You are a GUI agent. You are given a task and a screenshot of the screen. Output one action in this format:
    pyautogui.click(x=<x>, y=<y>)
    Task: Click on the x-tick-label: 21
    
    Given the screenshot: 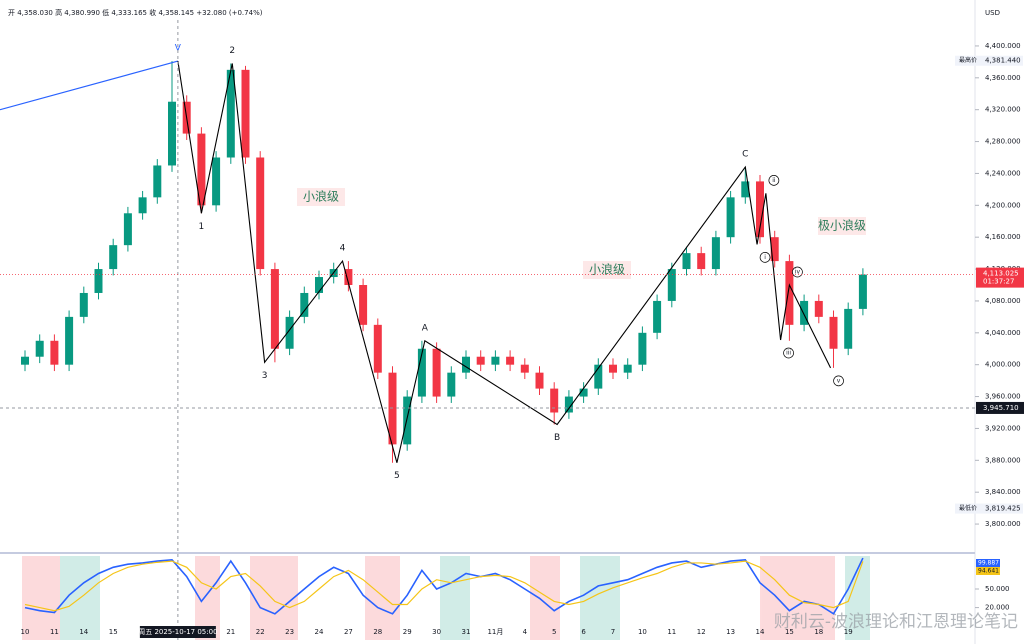 What is the action you would take?
    pyautogui.click(x=230, y=632)
    